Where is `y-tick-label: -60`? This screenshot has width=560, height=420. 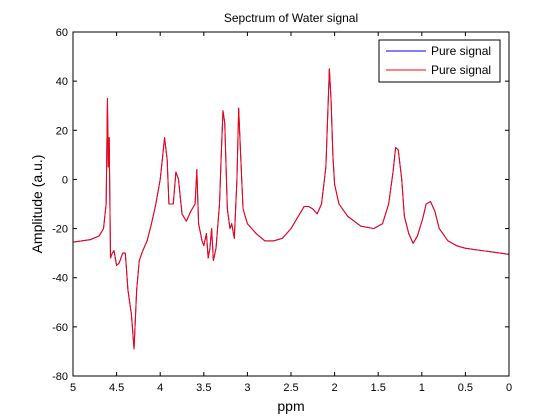
y-tick-label: -60 is located at coordinates (60, 328).